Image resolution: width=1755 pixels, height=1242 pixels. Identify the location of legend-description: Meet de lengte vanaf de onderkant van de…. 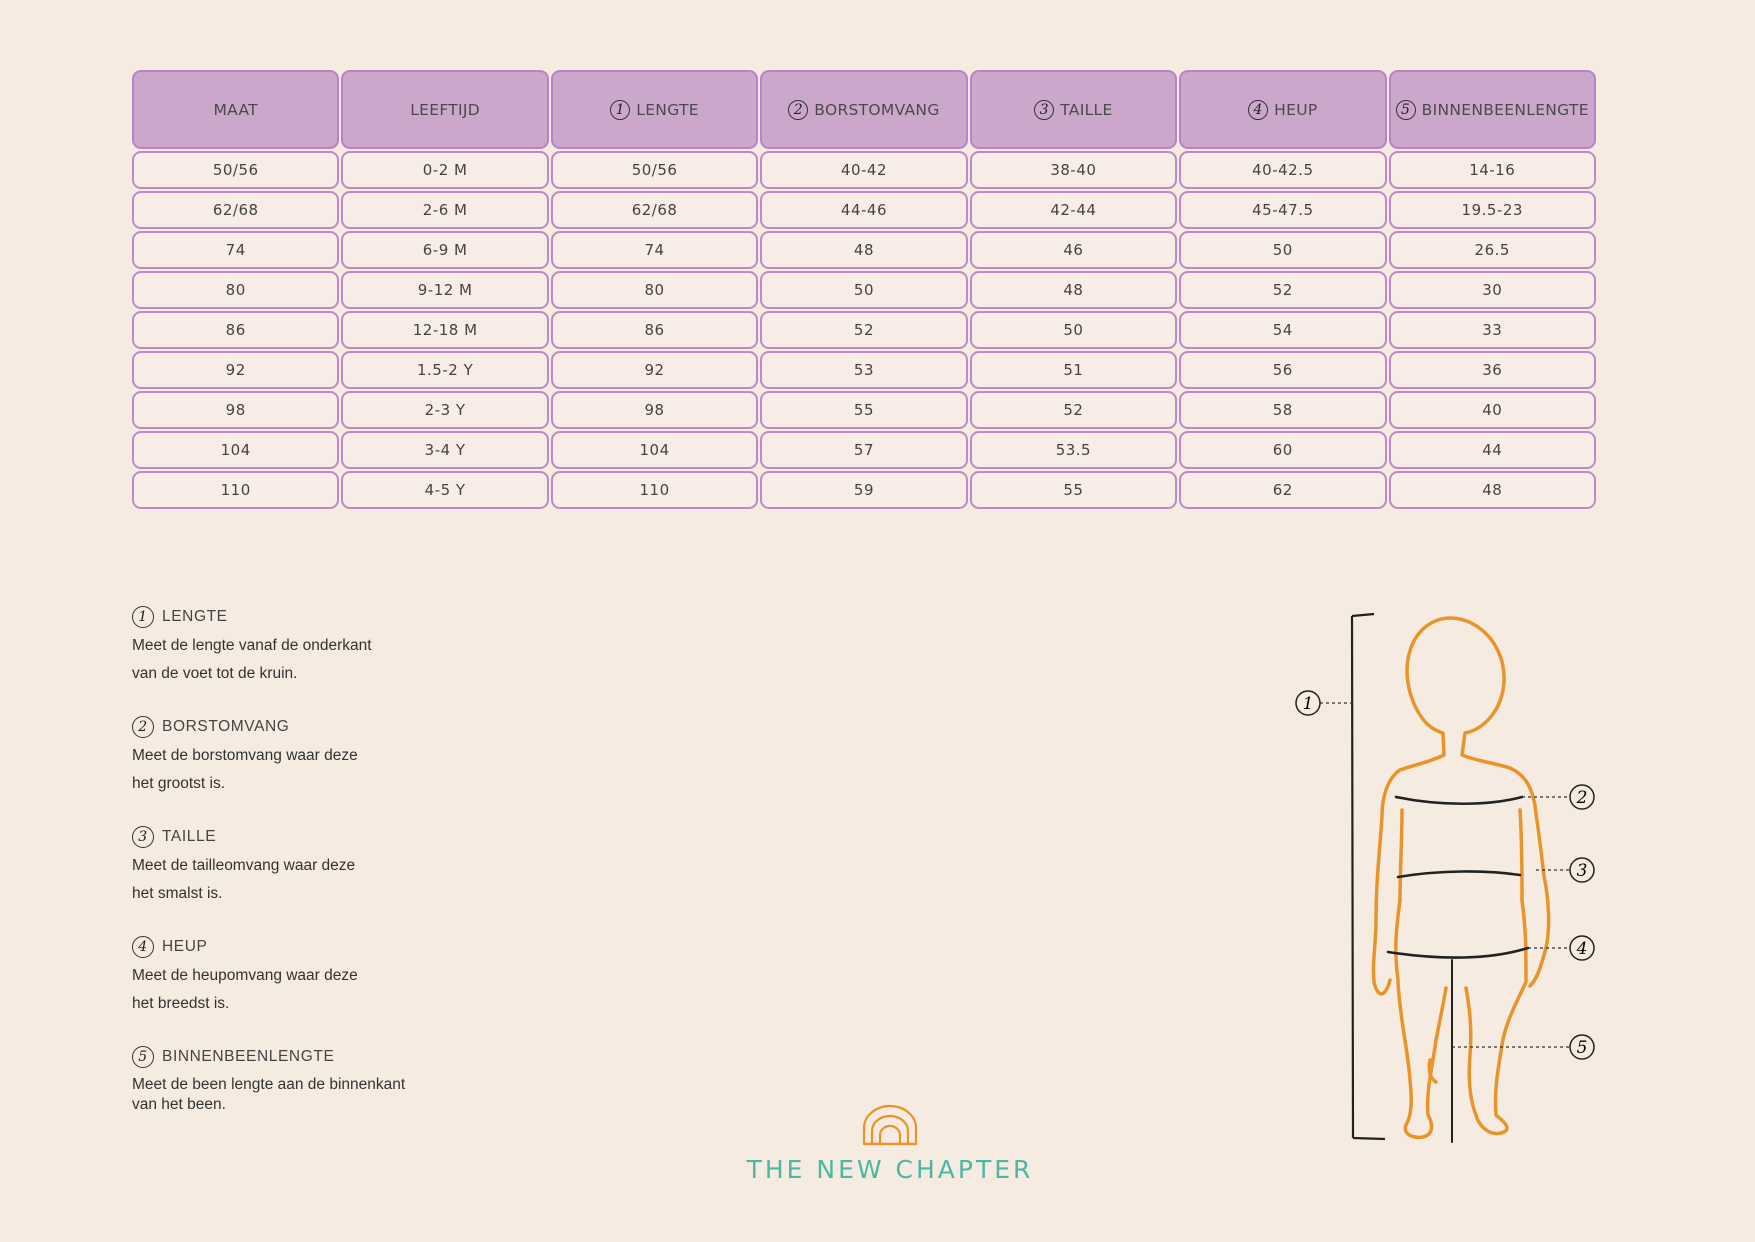
(252, 659).